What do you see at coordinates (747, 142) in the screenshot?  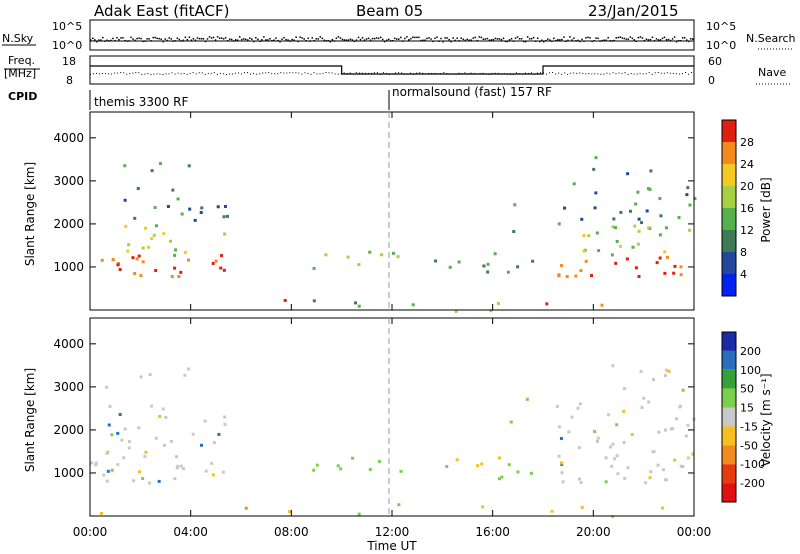 I see `colorbar-tick-label: 28` at bounding box center [747, 142].